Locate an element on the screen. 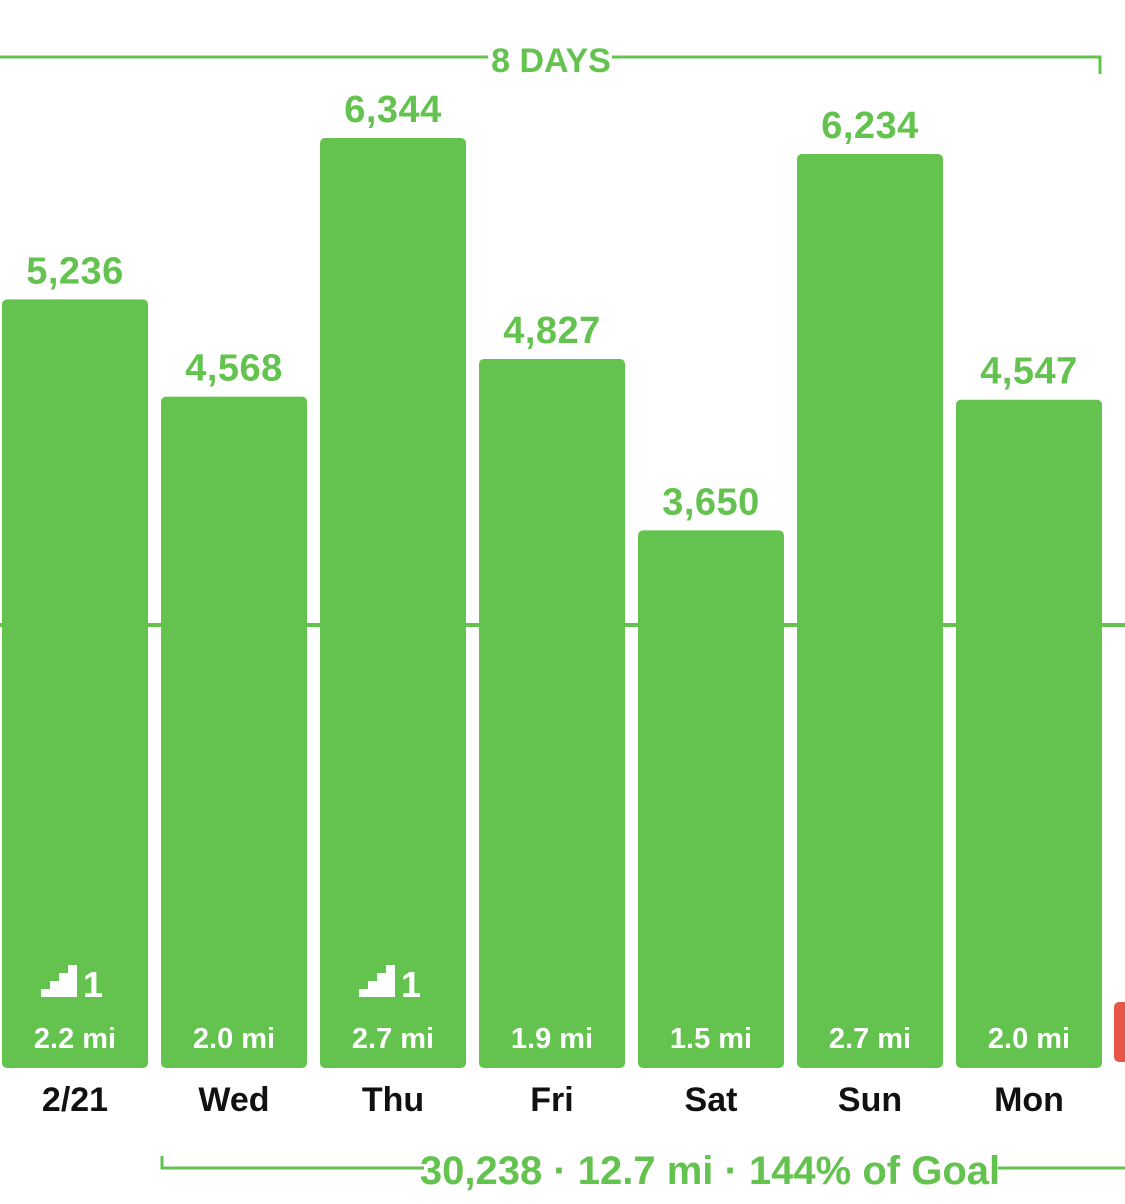  bar-thu is located at coordinates (393, 603).